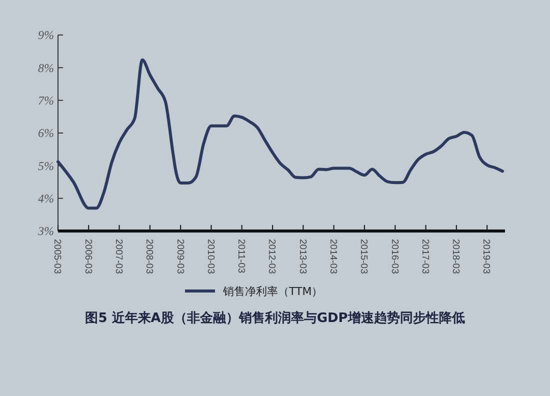 The width and height of the screenshot is (550, 396). Describe the element at coordinates (46, 199) in the screenshot. I see `y-tick-label: 4%` at that location.